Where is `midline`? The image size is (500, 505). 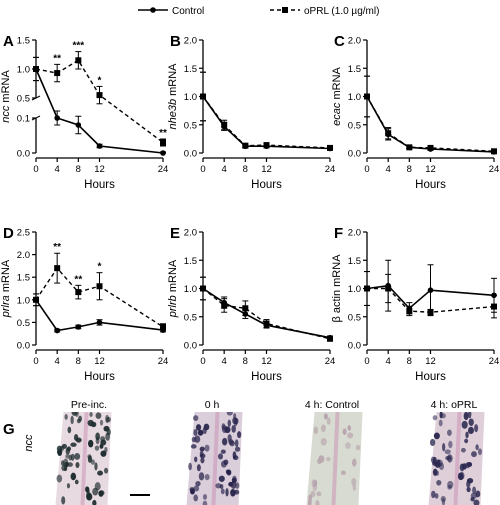
midline is located at coordinates (335, 458).